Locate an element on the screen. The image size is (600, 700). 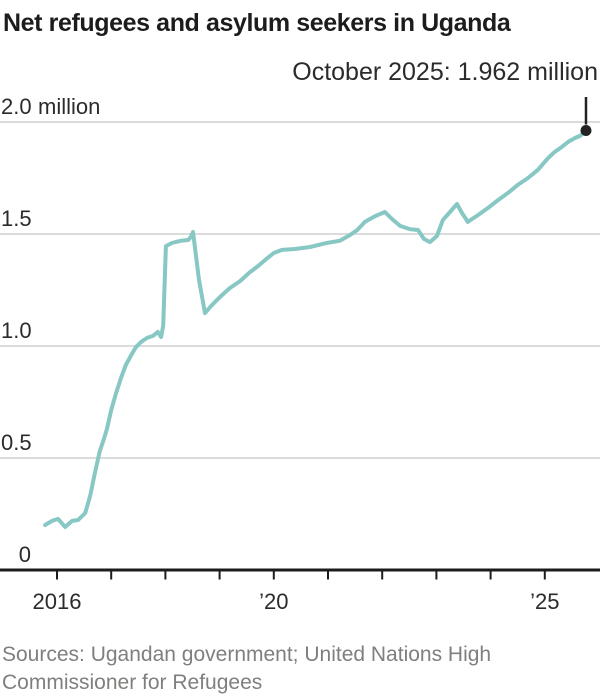
y-axis-label: 0.5 is located at coordinates (16, 443).